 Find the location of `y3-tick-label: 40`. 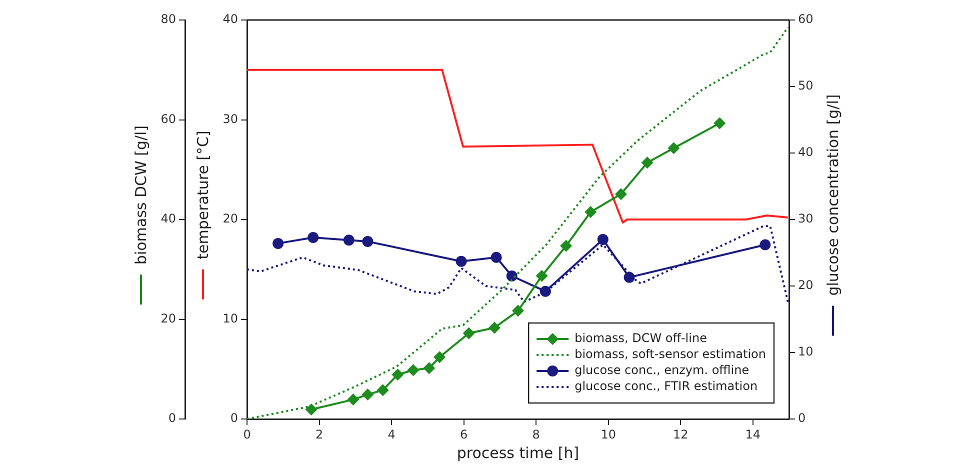

y3-tick-label: 40 is located at coordinates (230, 19).